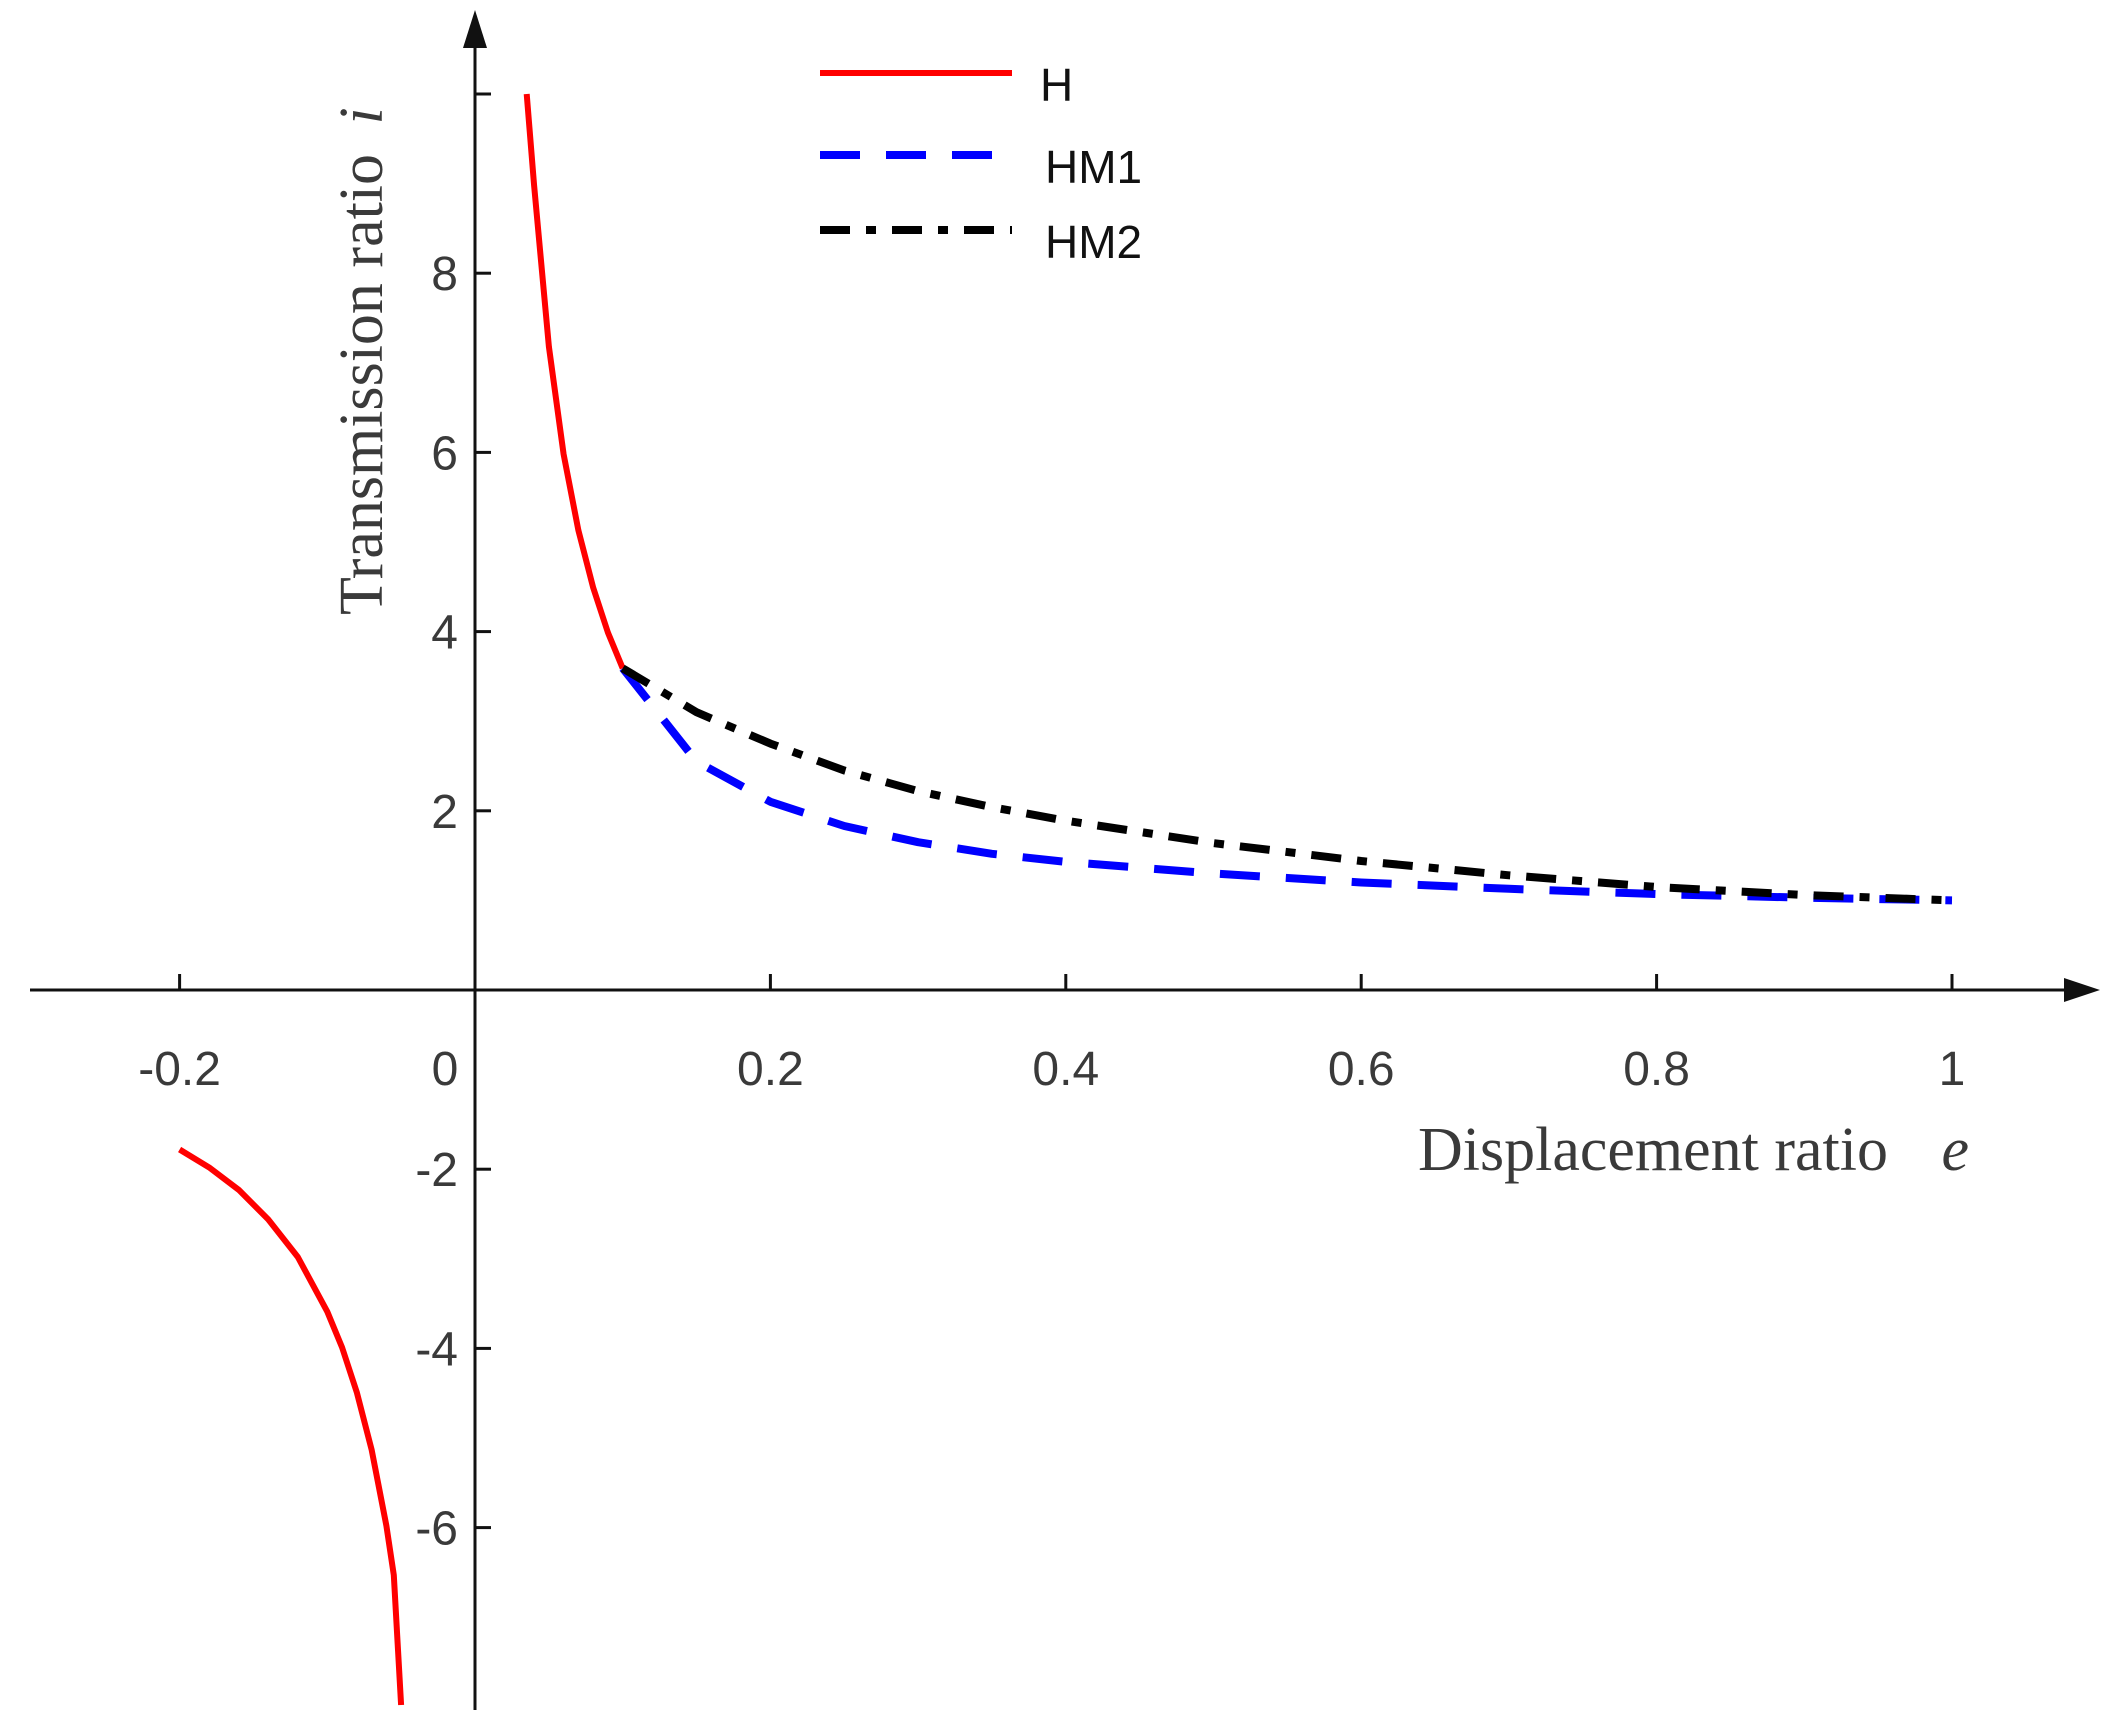 The height and width of the screenshot is (1717, 2102). I want to click on legend: H HM1 HM2, so click(981, 163).